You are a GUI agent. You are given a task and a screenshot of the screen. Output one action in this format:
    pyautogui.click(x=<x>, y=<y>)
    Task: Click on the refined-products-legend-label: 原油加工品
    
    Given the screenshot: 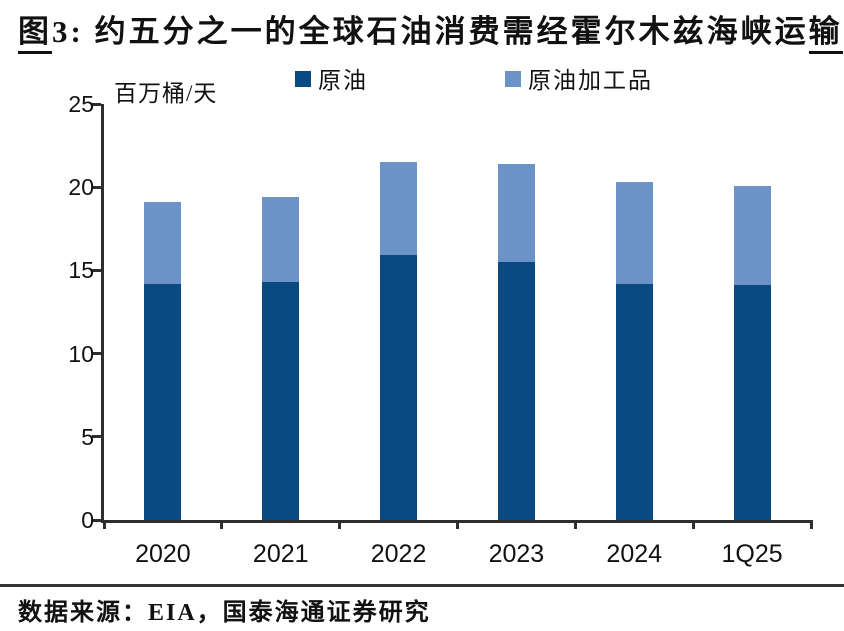 What is the action you would take?
    pyautogui.click(x=590, y=80)
    